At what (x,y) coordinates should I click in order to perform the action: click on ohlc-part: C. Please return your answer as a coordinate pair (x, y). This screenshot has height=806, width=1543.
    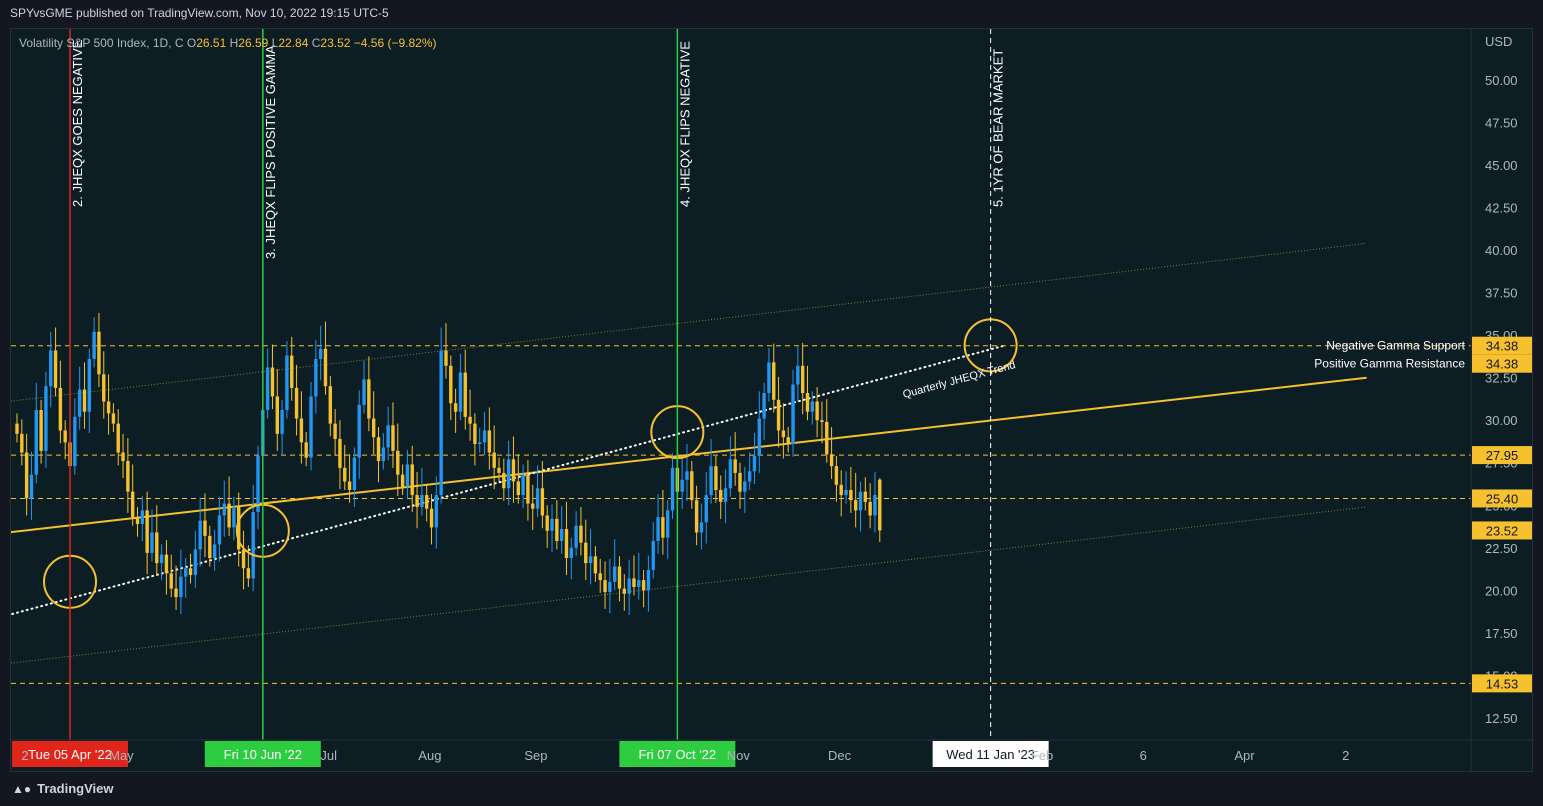
    Looking at the image, I should click on (179, 43).